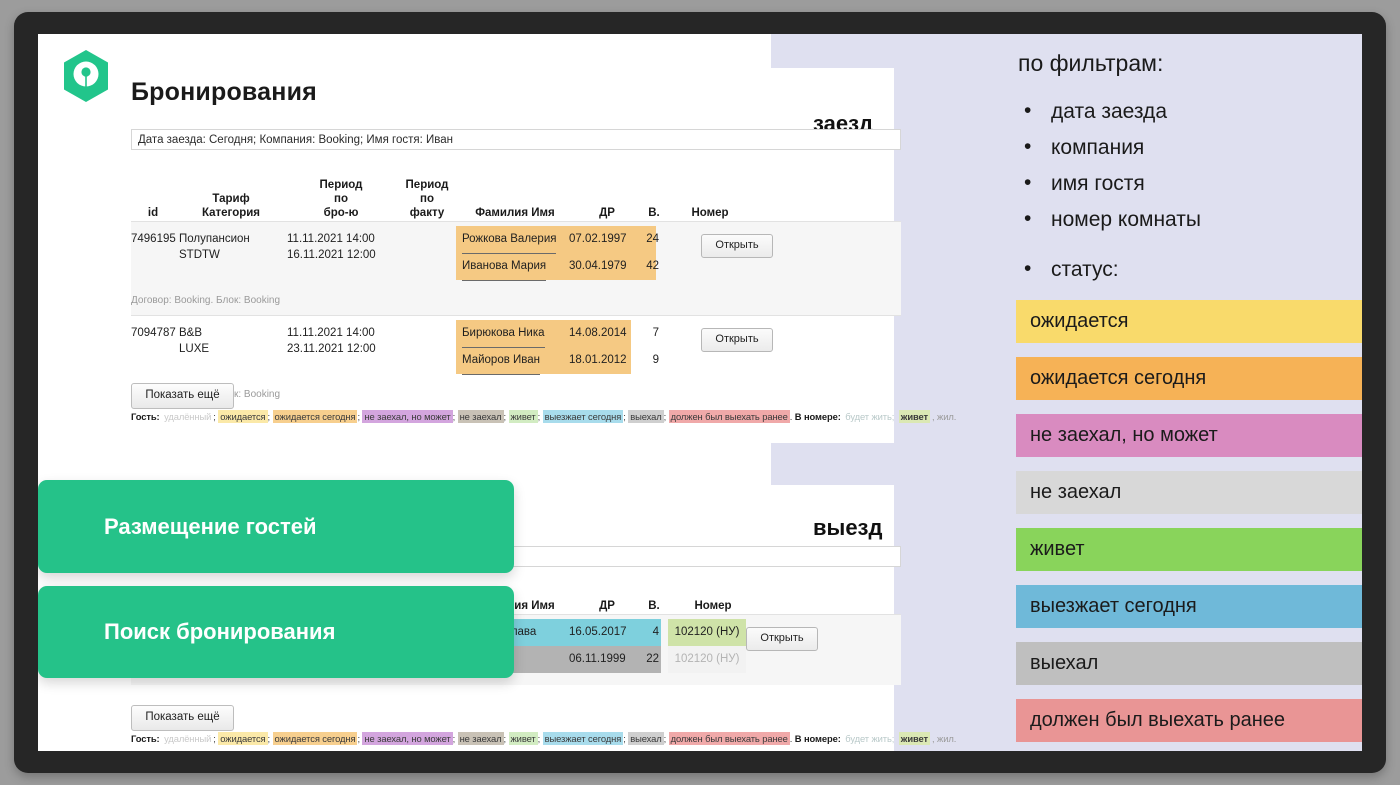 The width and height of the screenshot is (1400, 785). I want to click on hexagon-leaf-logo, so click(86, 76).